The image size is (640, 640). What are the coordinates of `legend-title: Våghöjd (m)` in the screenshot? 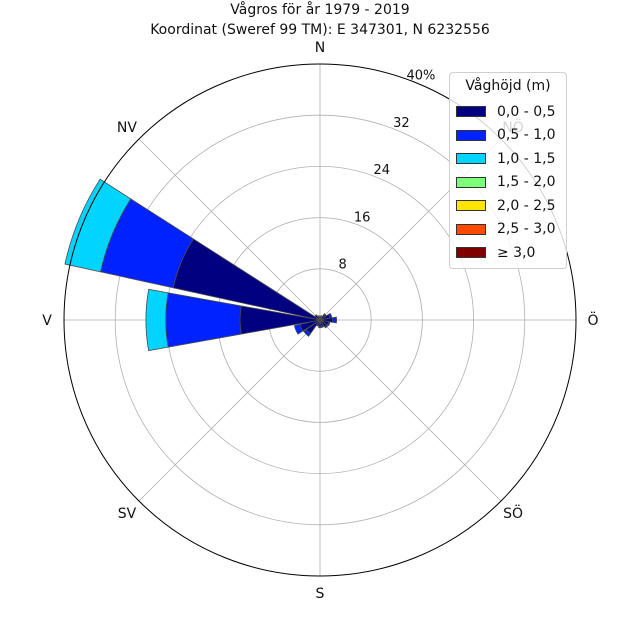 It's located at (508, 86).